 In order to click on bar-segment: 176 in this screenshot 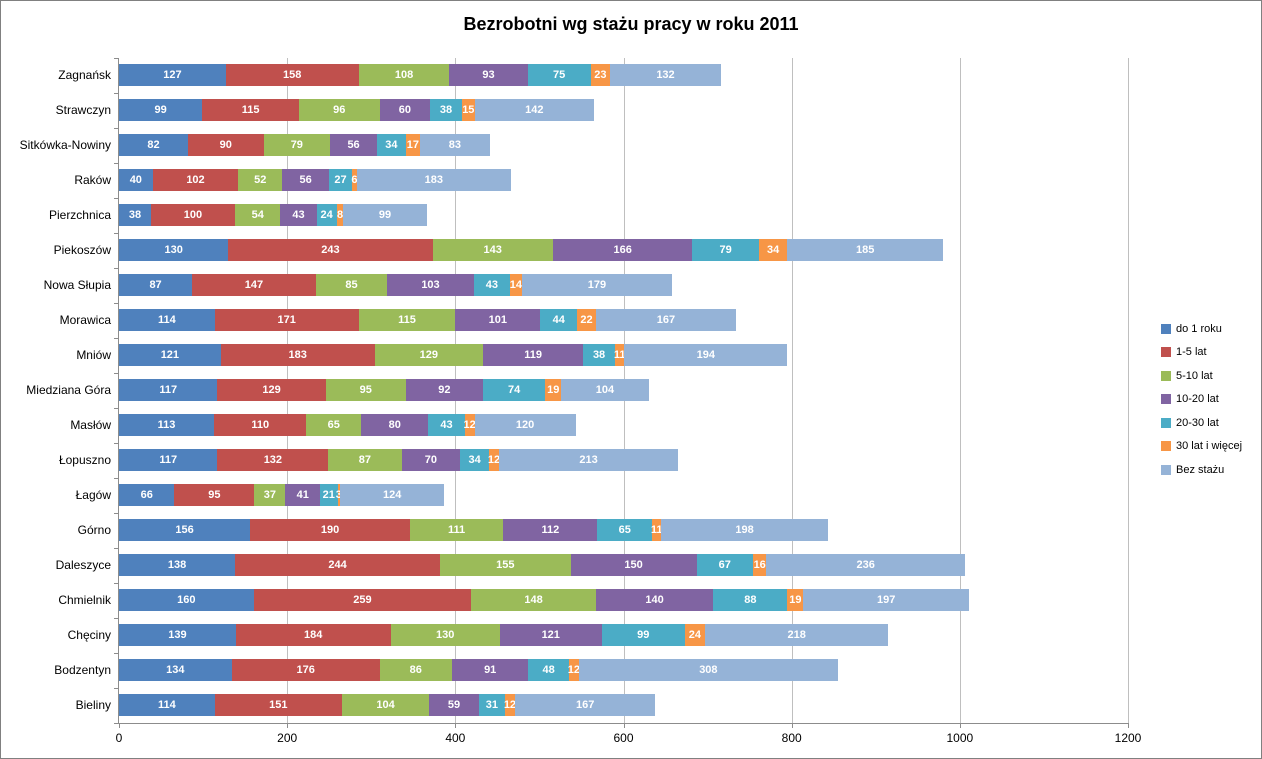, I will do `click(305, 670)`.